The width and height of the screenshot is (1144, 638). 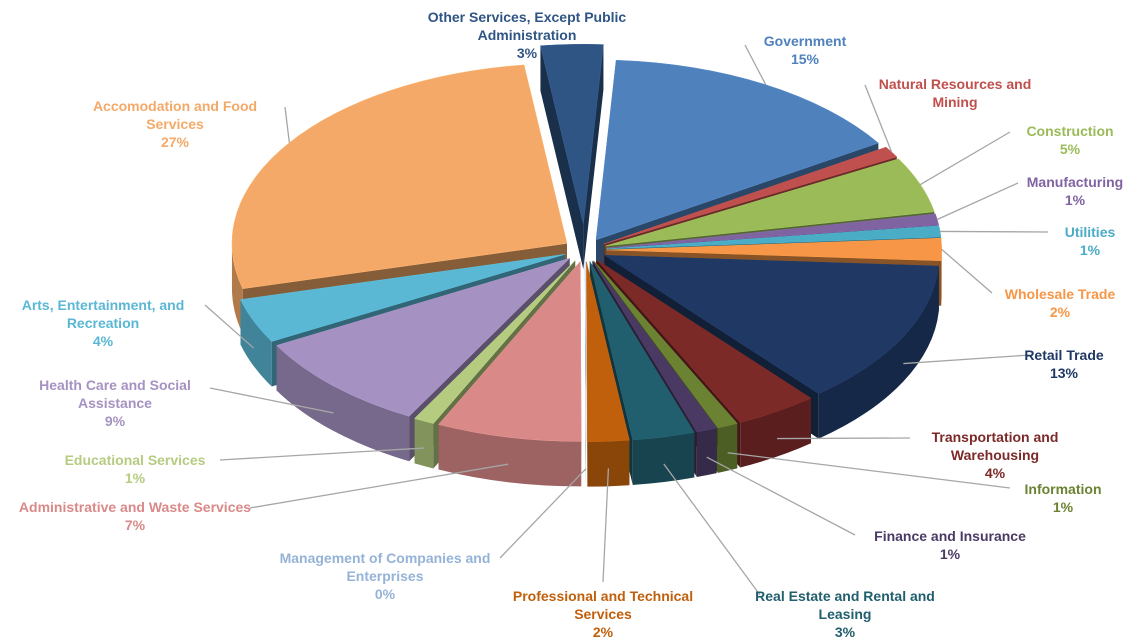 What do you see at coordinates (1060, 294) in the screenshot?
I see `category-label: Wholesale Trade` at bounding box center [1060, 294].